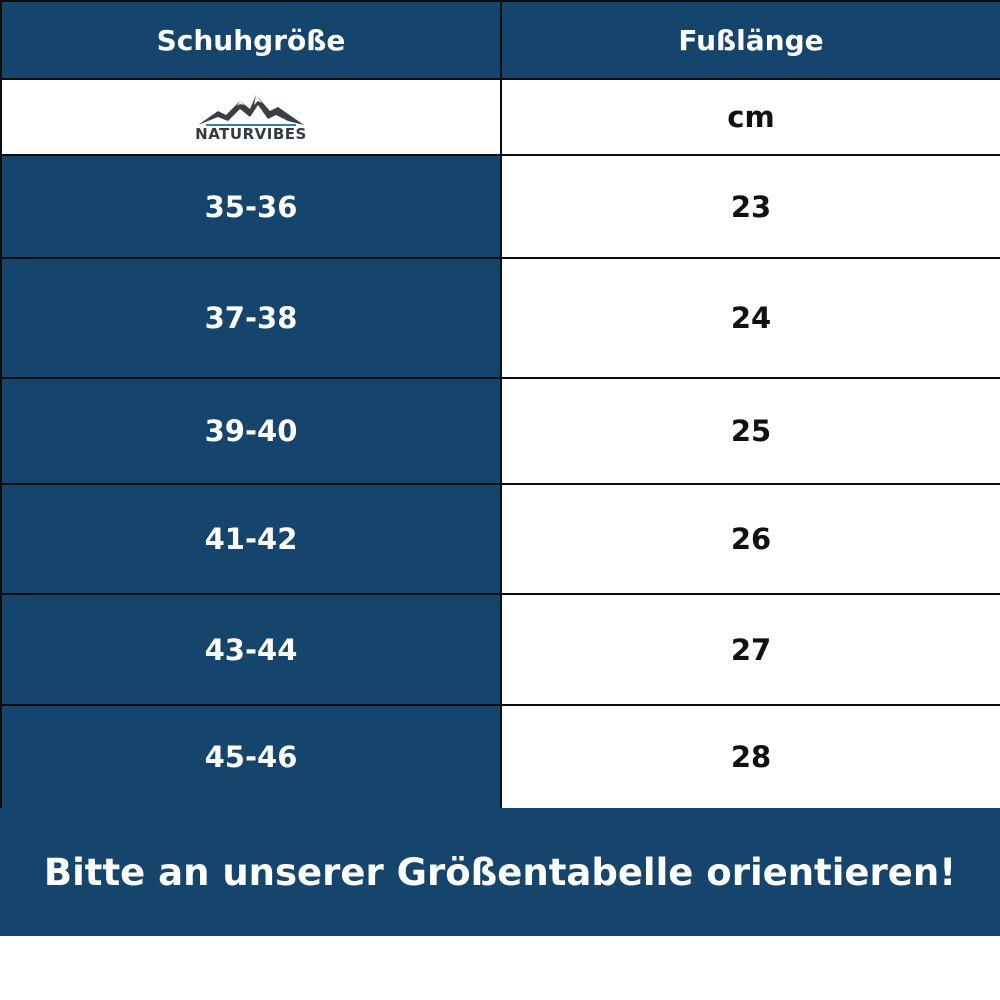 Image resolution: width=1000 pixels, height=1000 pixels. I want to click on shoe-size-cell: 39-40, so click(251, 431).